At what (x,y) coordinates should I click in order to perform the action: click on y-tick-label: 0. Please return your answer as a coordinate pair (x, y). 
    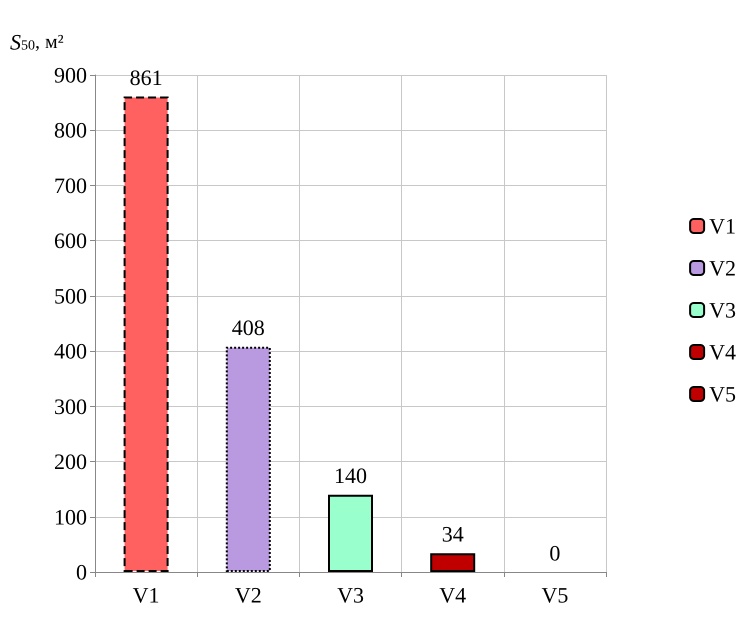
    Looking at the image, I should click on (81, 572).